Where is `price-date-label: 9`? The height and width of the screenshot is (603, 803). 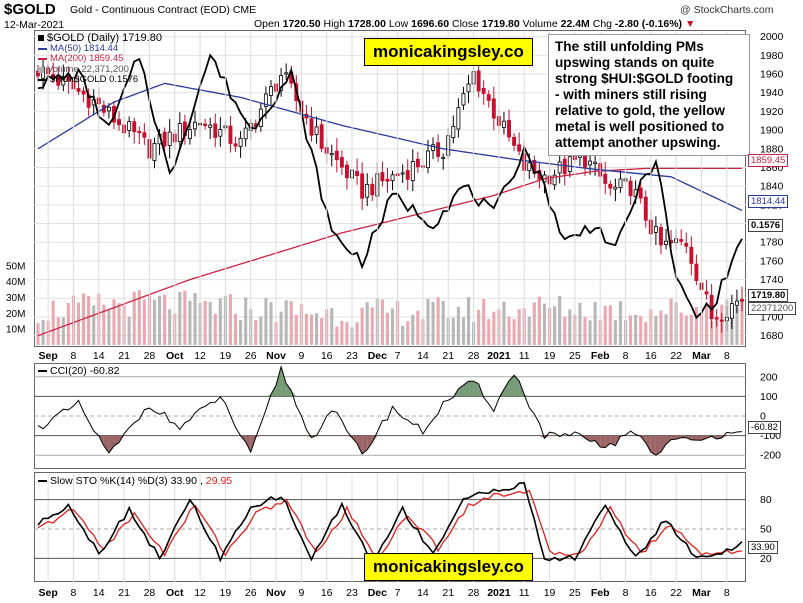 price-date-label: 9 is located at coordinates (301, 356).